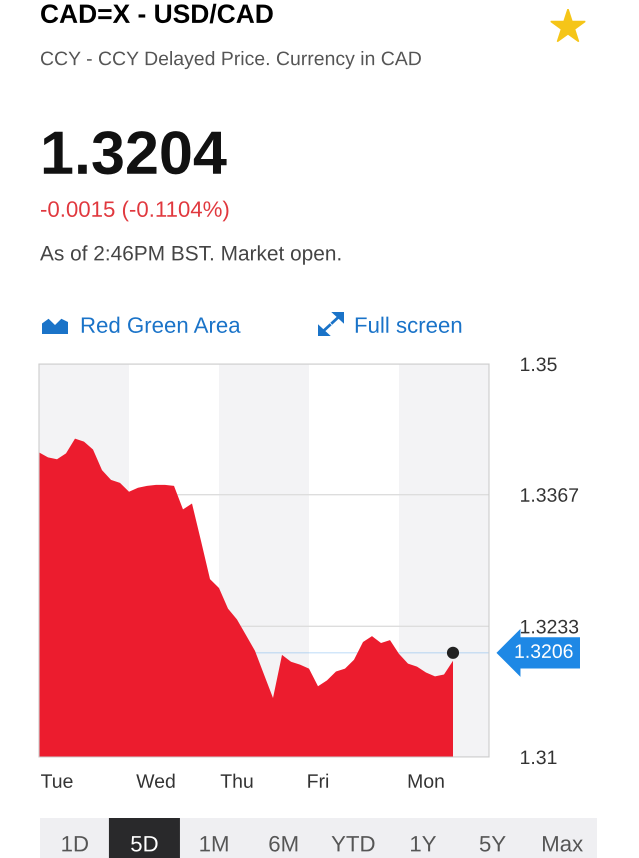 The width and height of the screenshot is (639, 858). Describe the element at coordinates (283, 844) in the screenshot. I see `text: 6M` at that location.